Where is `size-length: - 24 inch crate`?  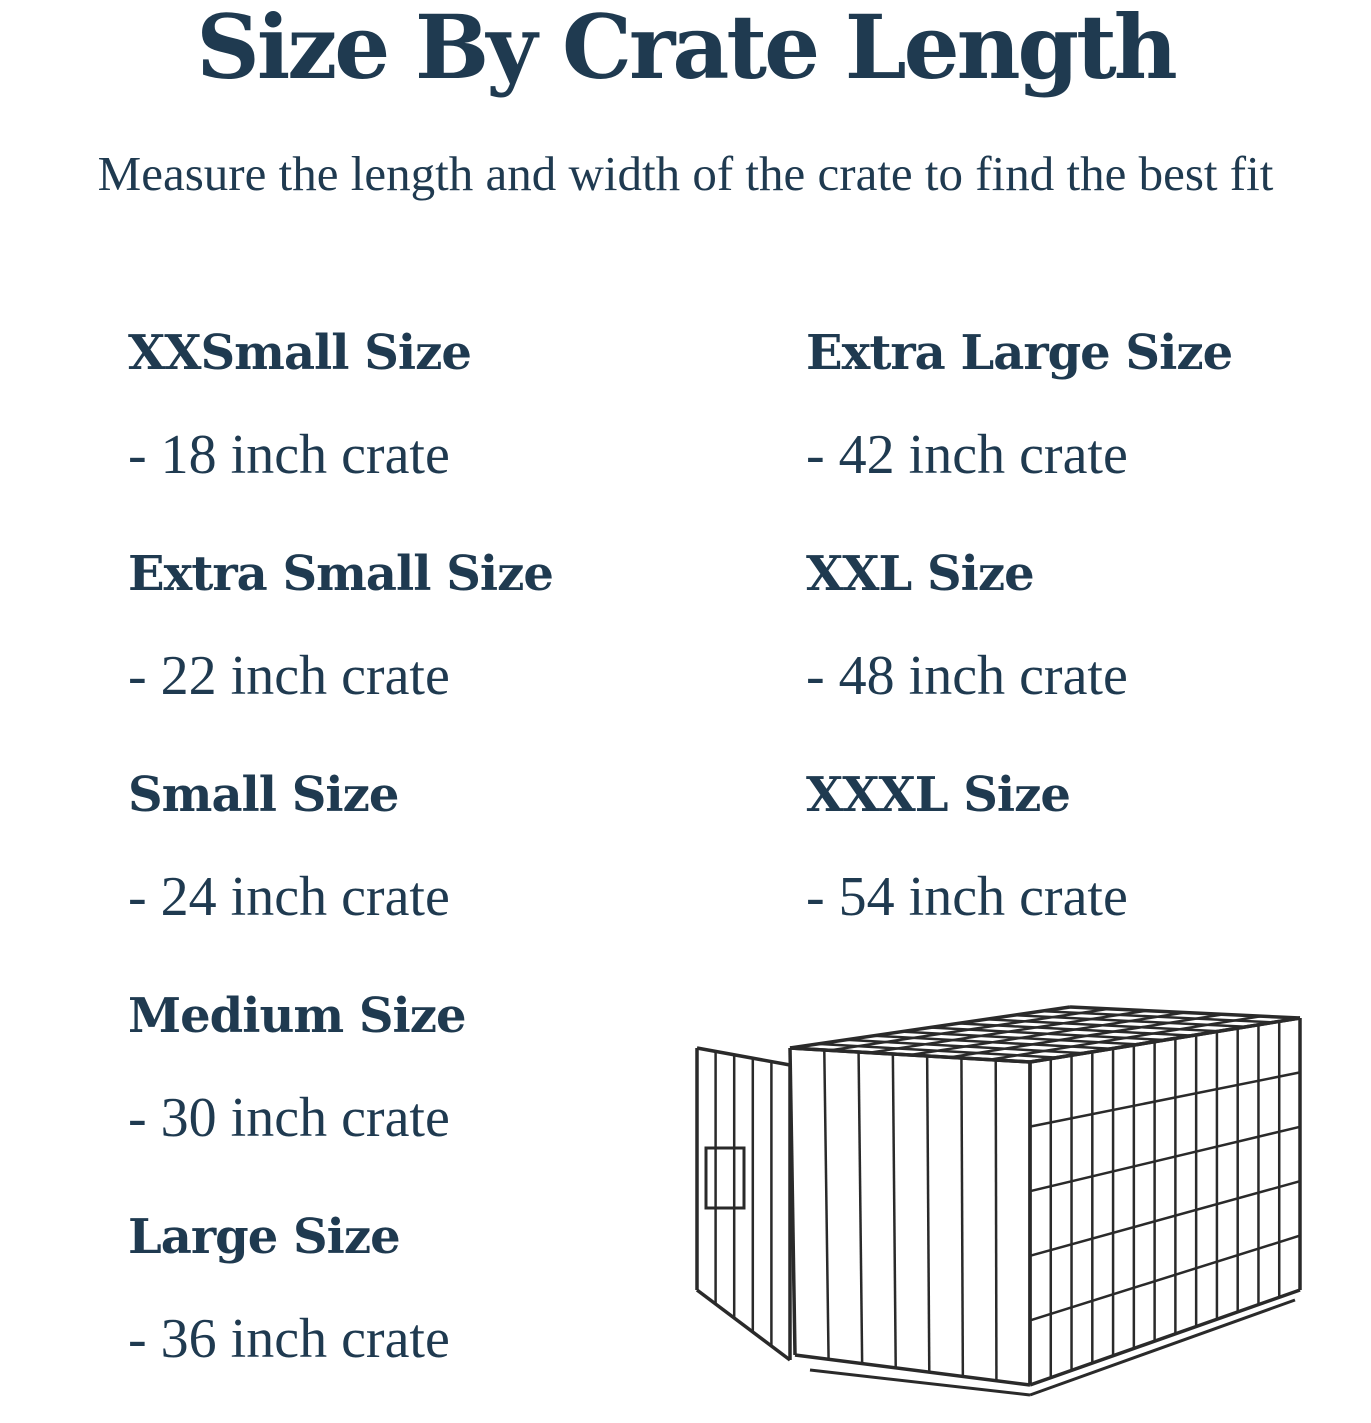 size-length: - 24 inch crate is located at coordinates (289, 897).